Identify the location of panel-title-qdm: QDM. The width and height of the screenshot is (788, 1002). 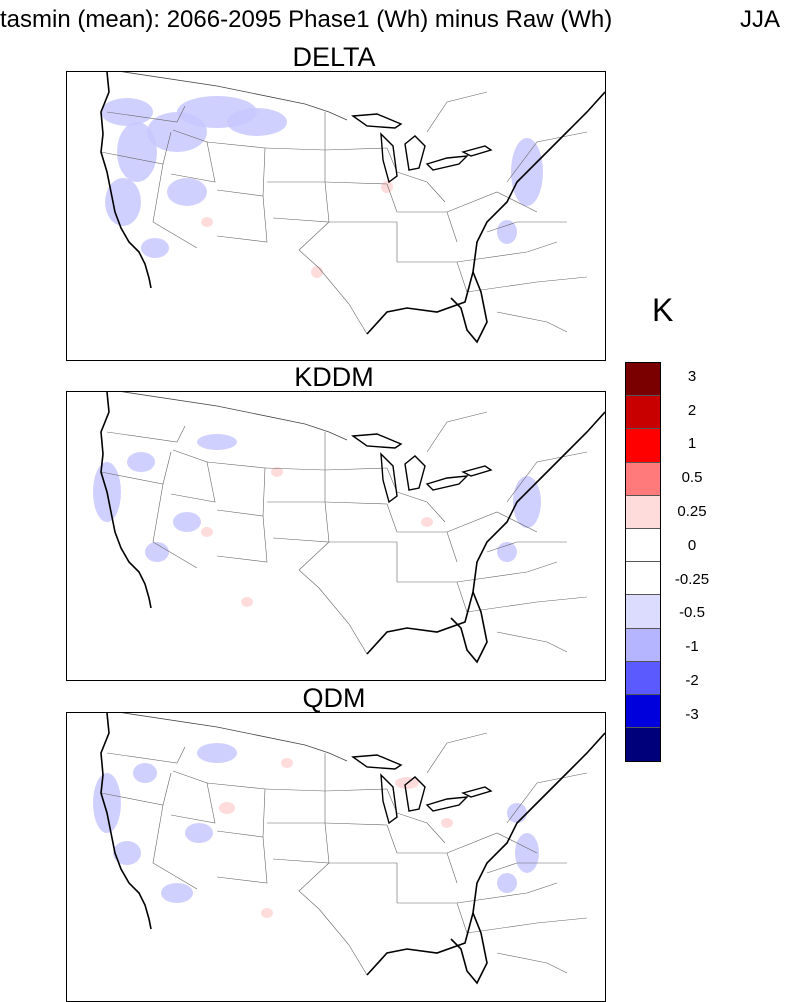
(334, 698).